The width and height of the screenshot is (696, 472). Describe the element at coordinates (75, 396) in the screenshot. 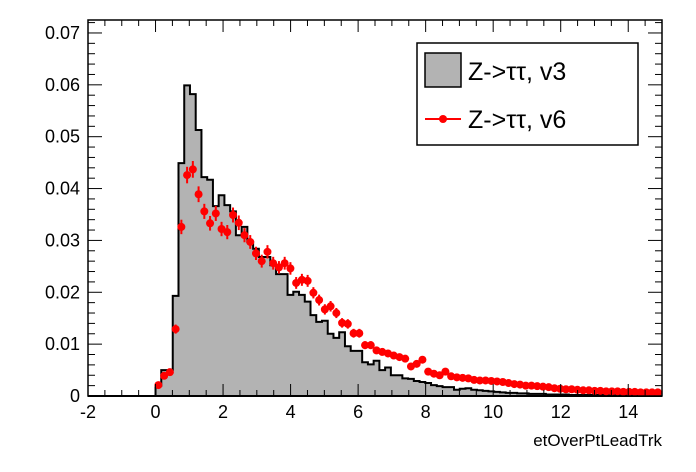

I see `y-tick-label: 0` at that location.